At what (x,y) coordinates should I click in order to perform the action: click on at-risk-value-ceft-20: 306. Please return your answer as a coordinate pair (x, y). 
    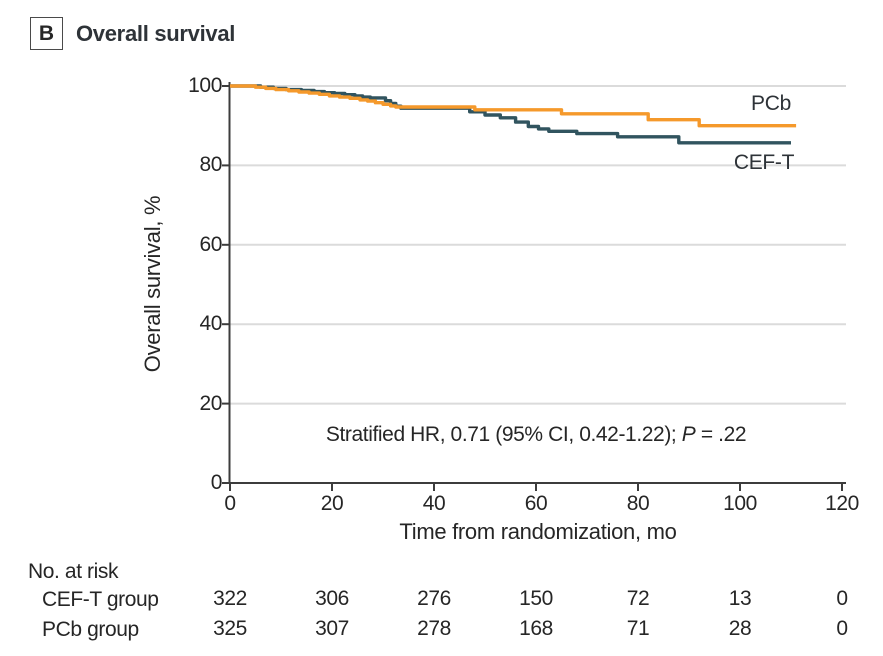
    Looking at the image, I should click on (332, 598).